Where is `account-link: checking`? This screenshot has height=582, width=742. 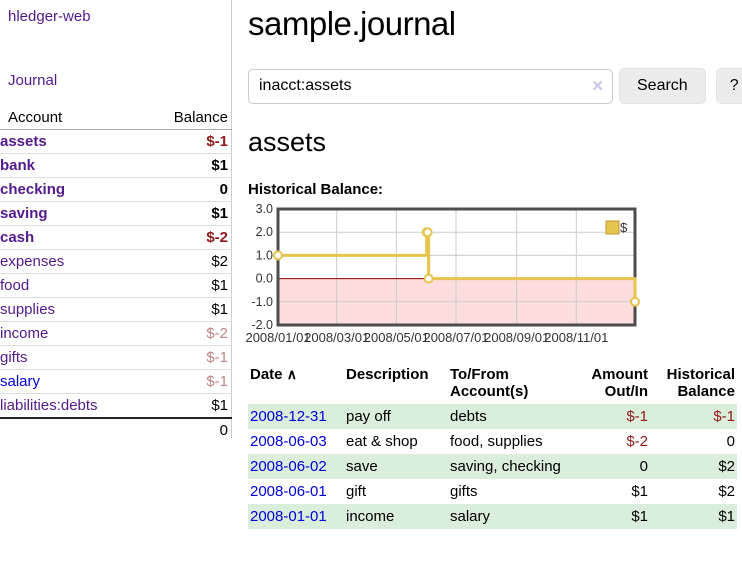
account-link: checking is located at coordinates (33, 189).